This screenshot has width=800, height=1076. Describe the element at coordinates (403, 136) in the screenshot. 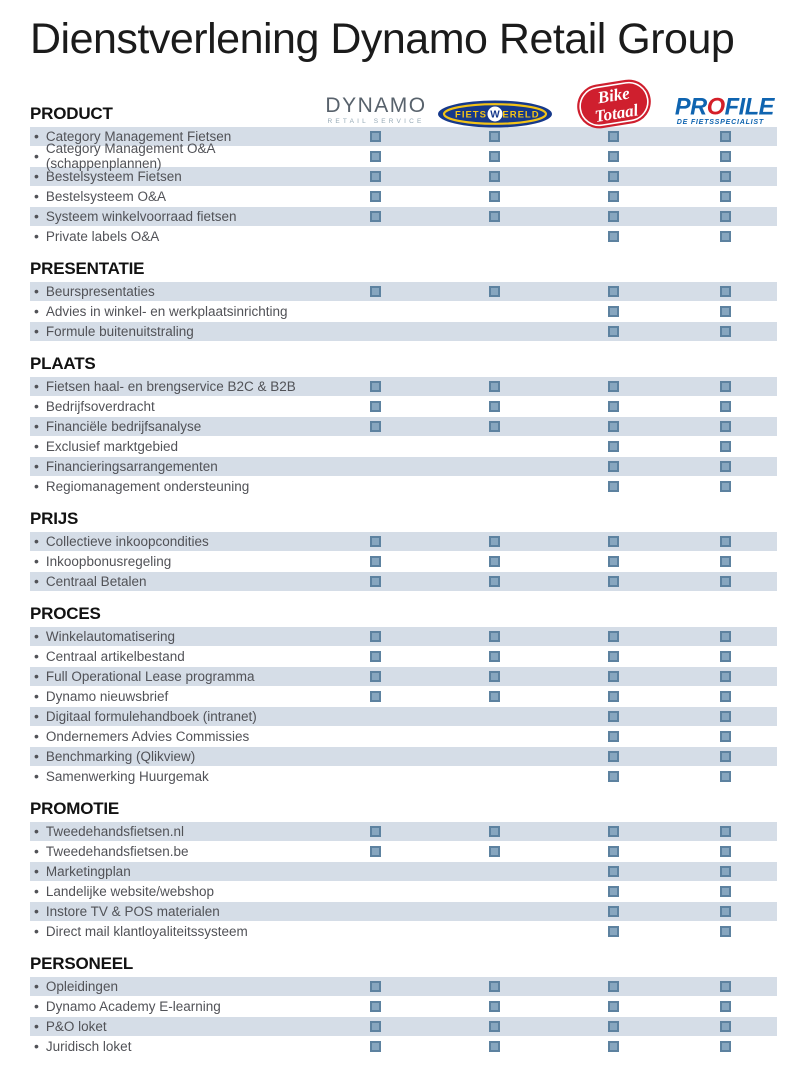

I see `service-row: • Category Management Fietsen` at that location.